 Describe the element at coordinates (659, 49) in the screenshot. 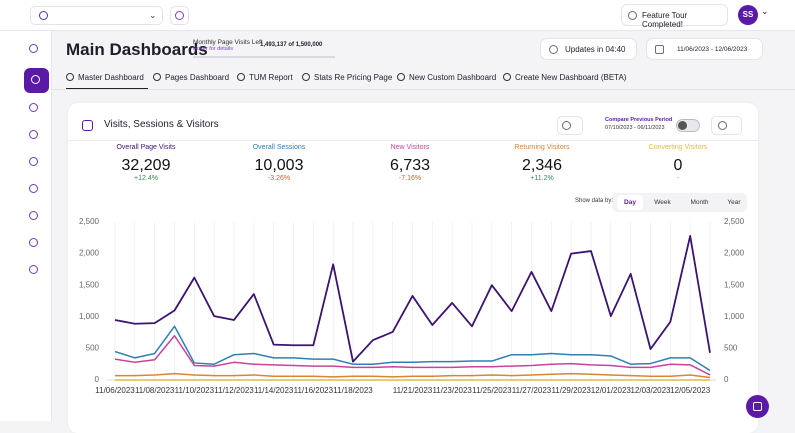

I see `calendar-icon` at that location.